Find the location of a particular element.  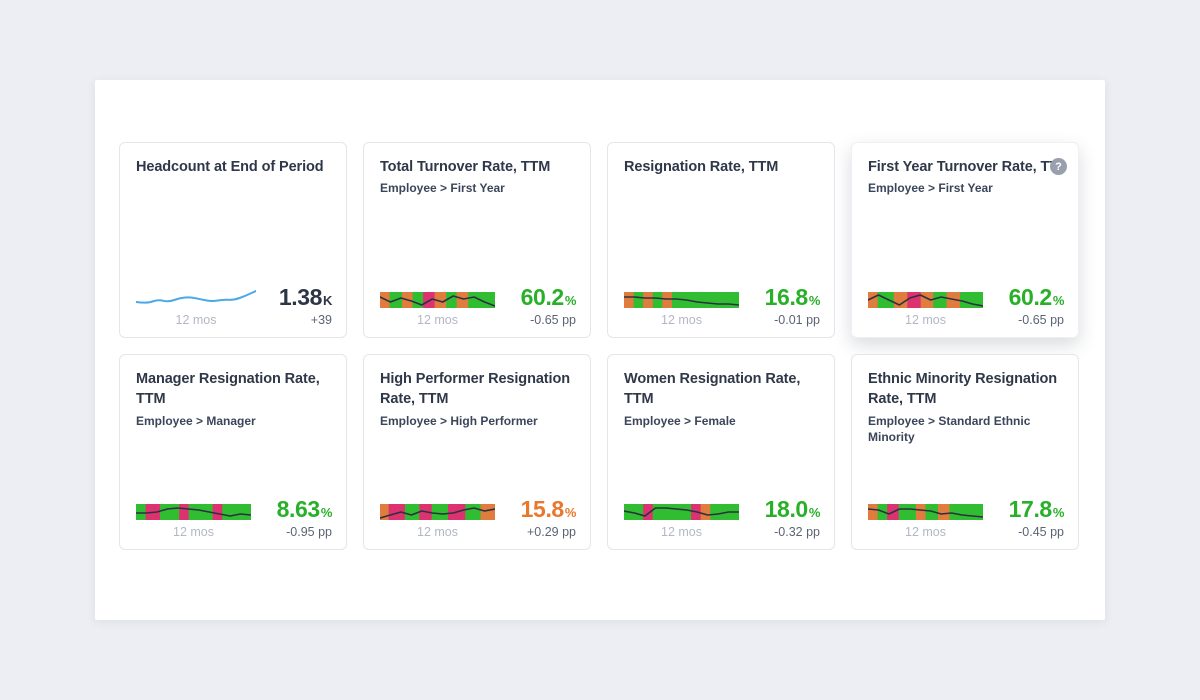

card-footer: 12 mos 8.63% -0.95 pp is located at coordinates (234, 518).